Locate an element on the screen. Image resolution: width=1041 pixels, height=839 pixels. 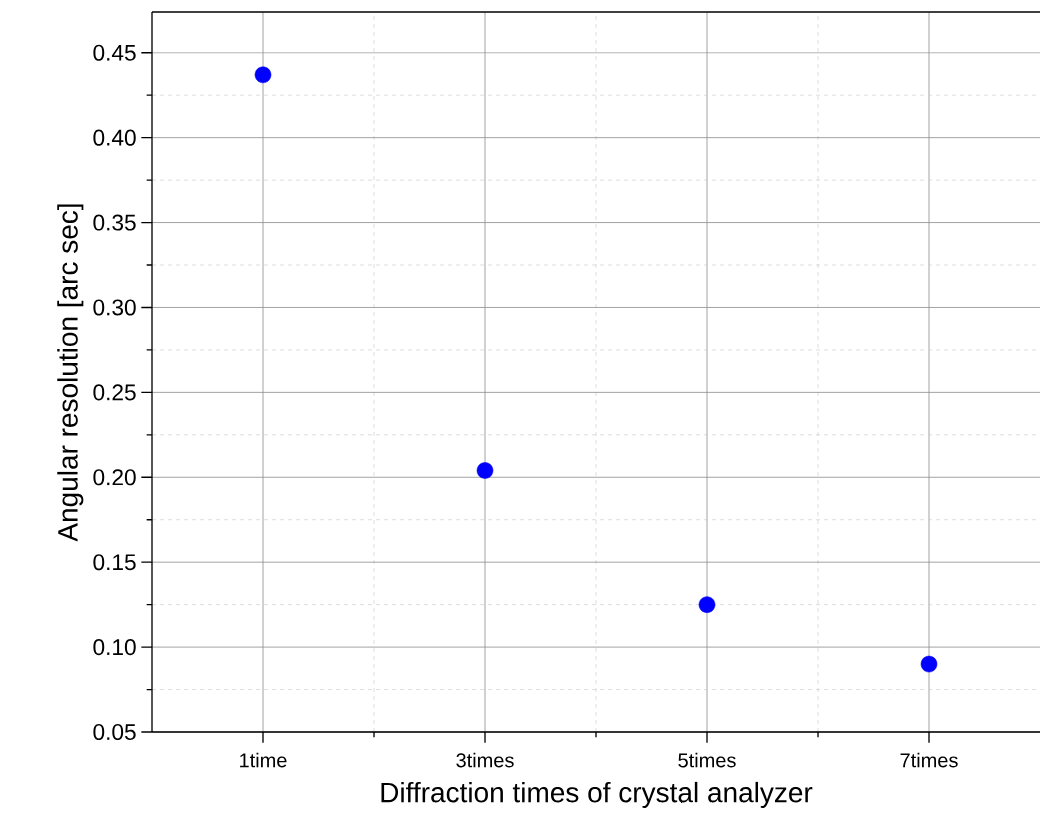
y-tick-label: 0.45 is located at coordinates (114, 52).